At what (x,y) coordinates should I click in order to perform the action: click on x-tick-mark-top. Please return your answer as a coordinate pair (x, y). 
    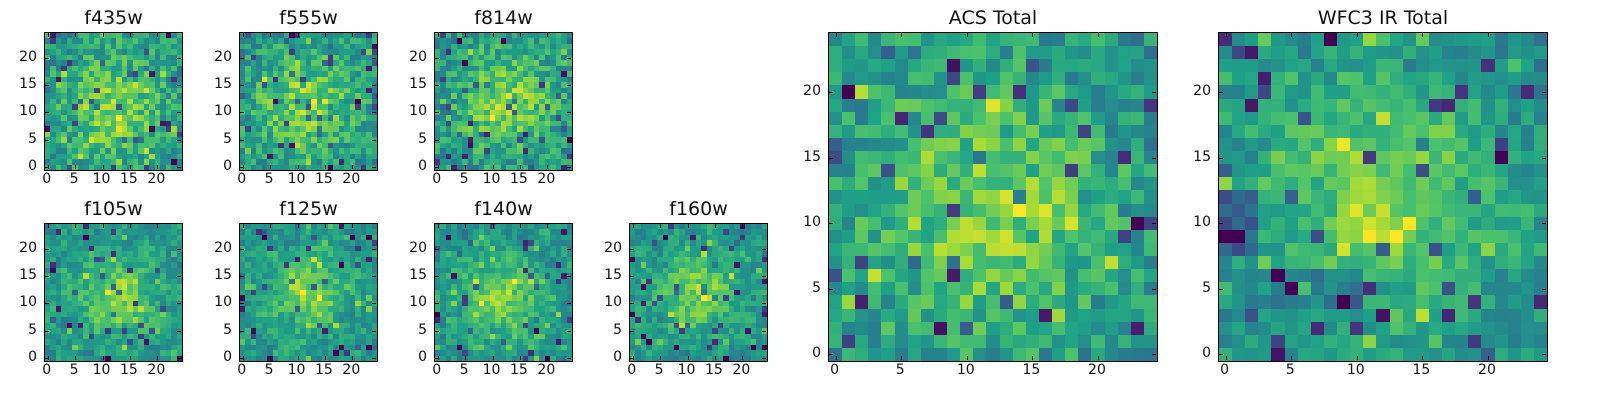
    Looking at the image, I should click on (548, 35).